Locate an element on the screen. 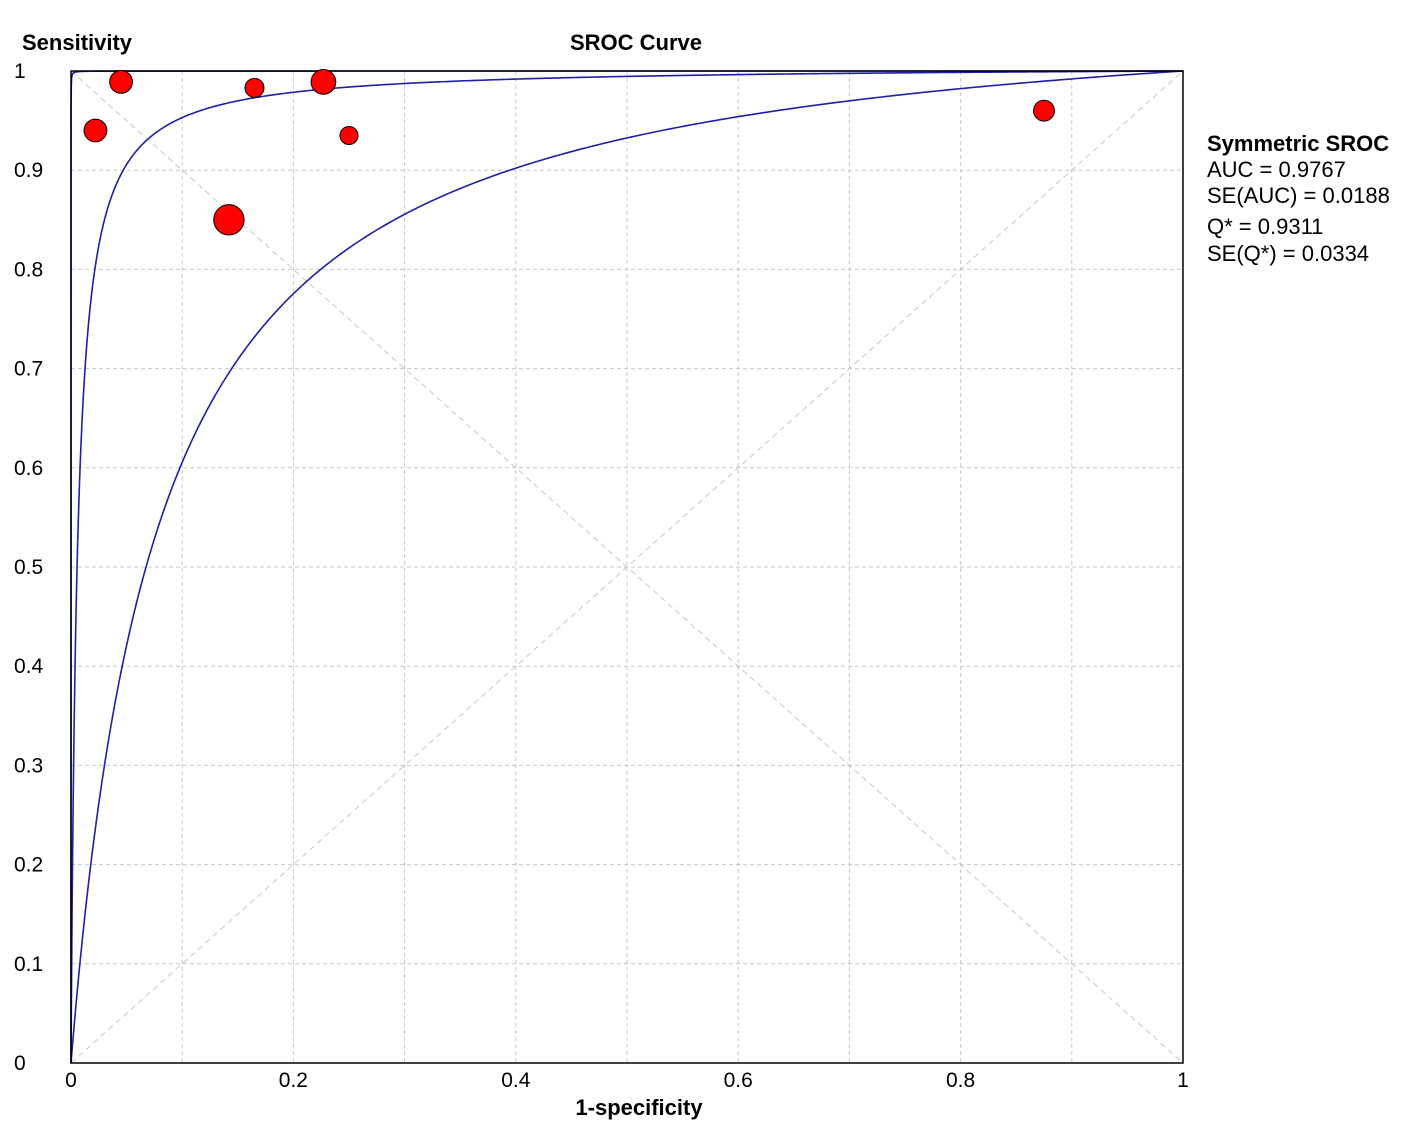 This screenshot has width=1417, height=1125. x-tick-label: 0.2 is located at coordinates (293, 1080).